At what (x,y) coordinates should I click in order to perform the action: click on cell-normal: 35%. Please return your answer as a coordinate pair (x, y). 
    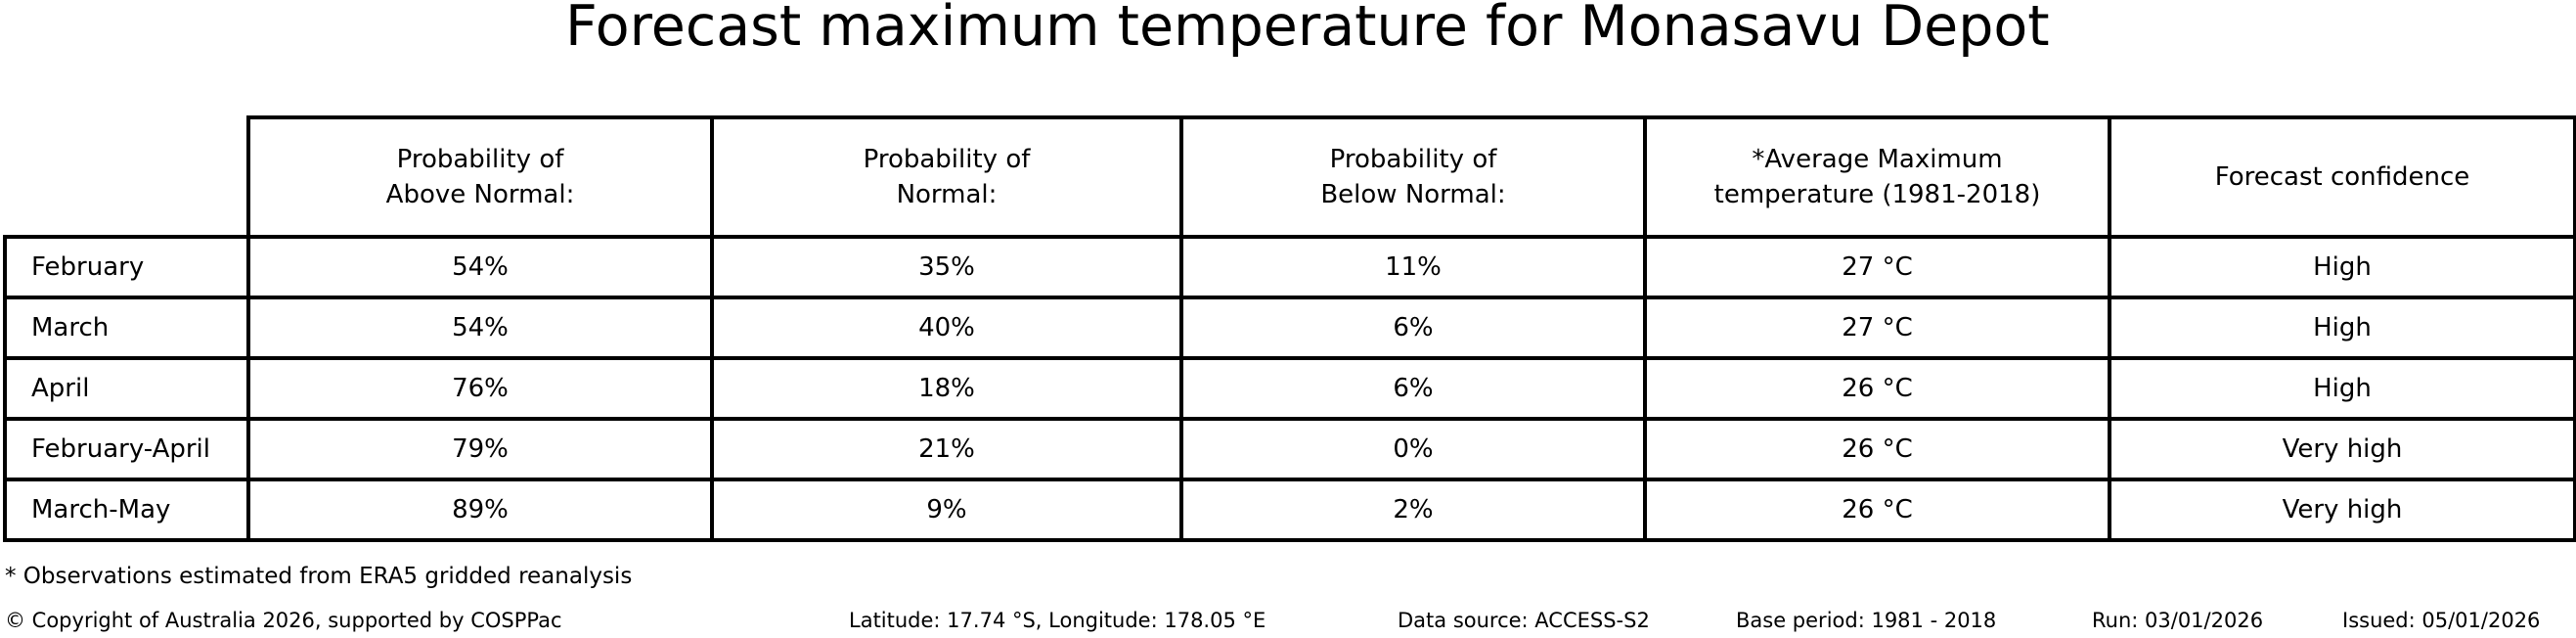
    Looking at the image, I should click on (946, 267).